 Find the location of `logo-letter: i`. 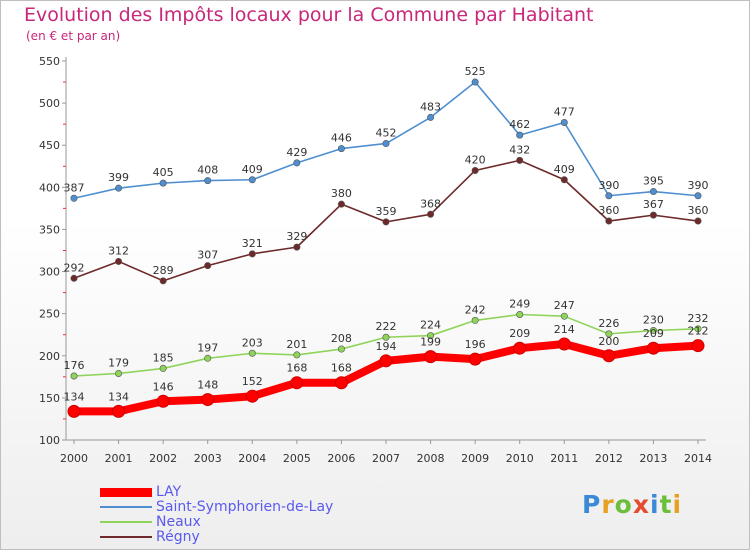

logo-letter: i is located at coordinates (677, 504).